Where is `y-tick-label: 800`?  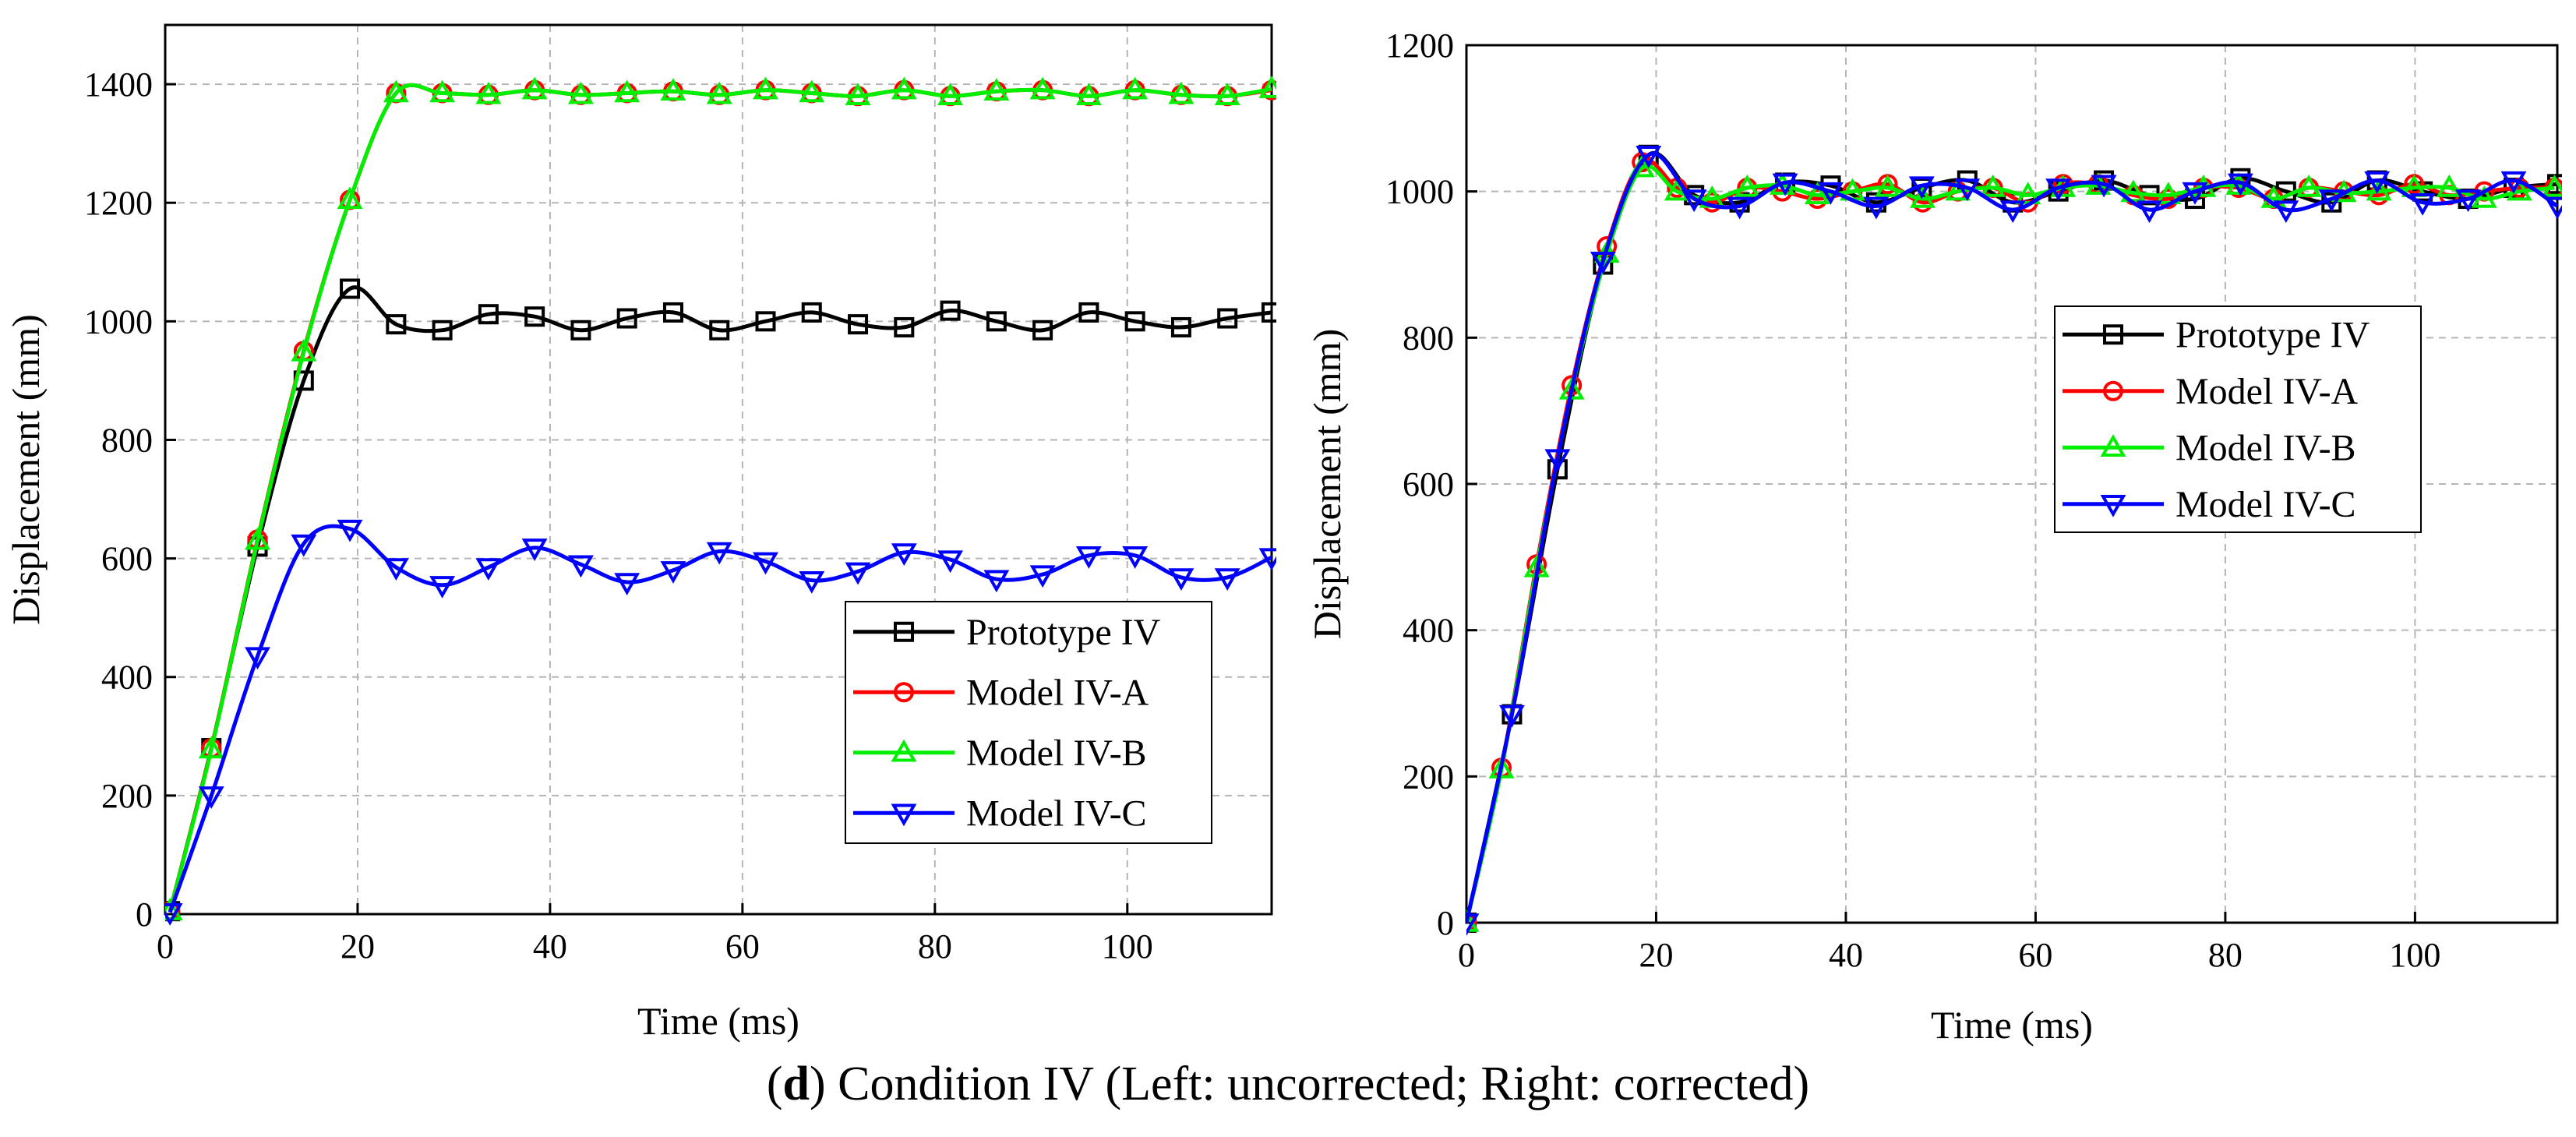 y-tick-label: 800 is located at coordinates (1428, 338).